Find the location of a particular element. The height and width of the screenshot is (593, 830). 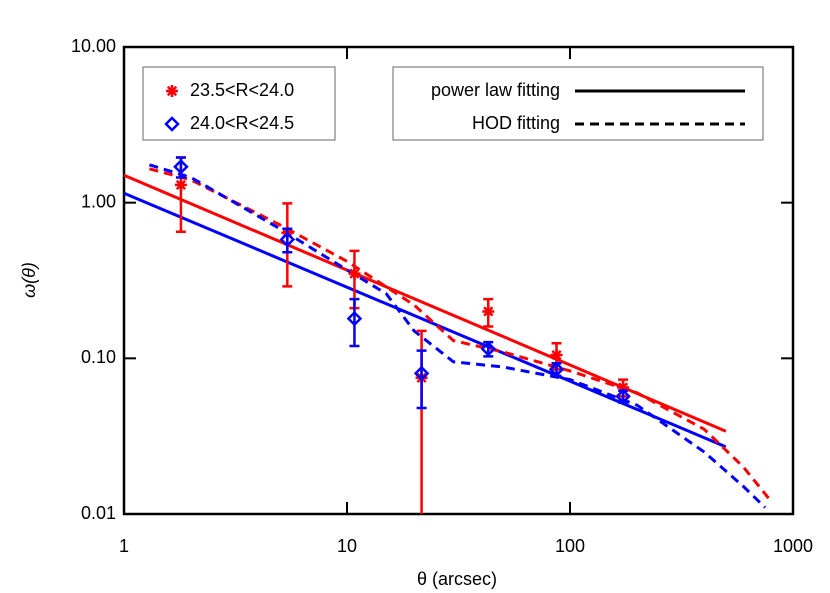

legend-label: HOD fitting is located at coordinates (516, 123).